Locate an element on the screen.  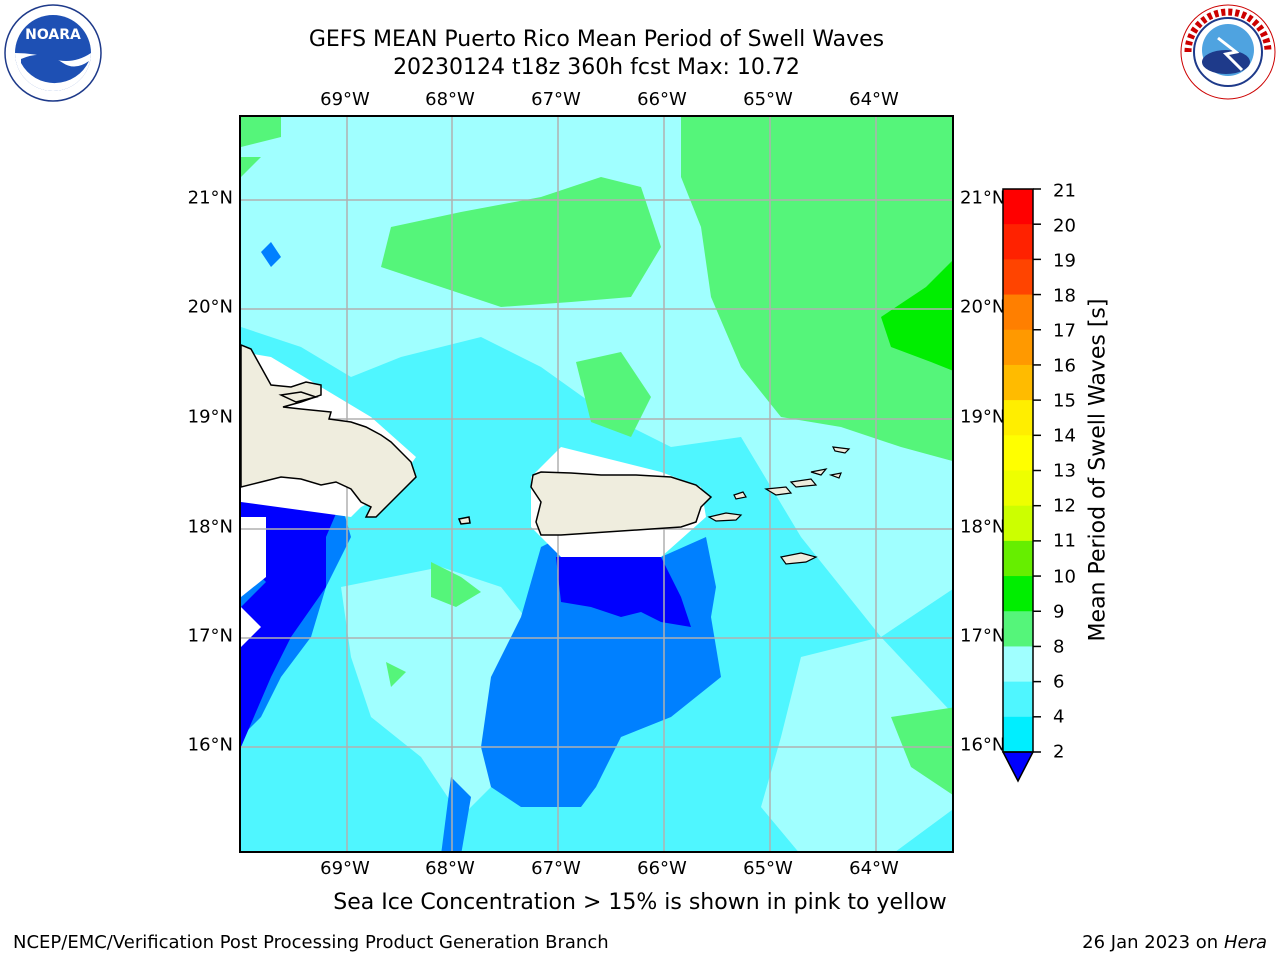
noaa-logo-text: NOARA is located at coordinates (53, 35).